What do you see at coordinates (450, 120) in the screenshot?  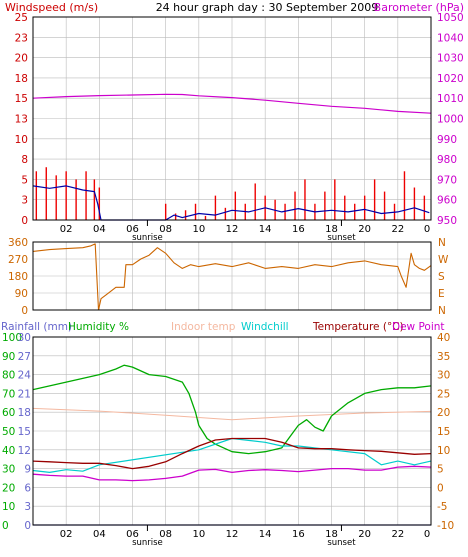 I see `barometer-tick-label: 1000` at bounding box center [450, 120].